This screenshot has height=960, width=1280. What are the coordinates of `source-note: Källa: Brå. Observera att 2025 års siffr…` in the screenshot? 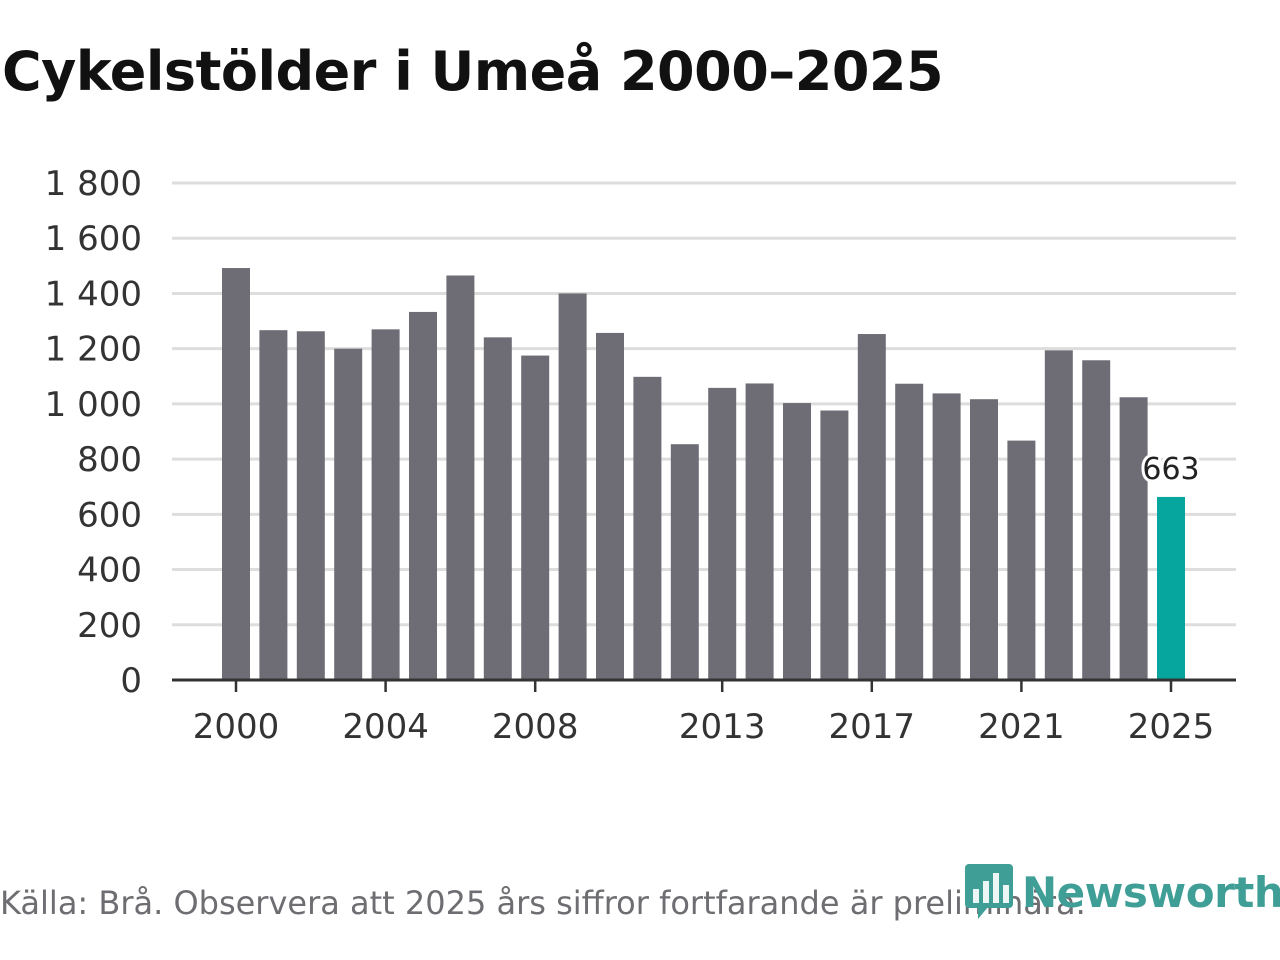 It's located at (543, 903).